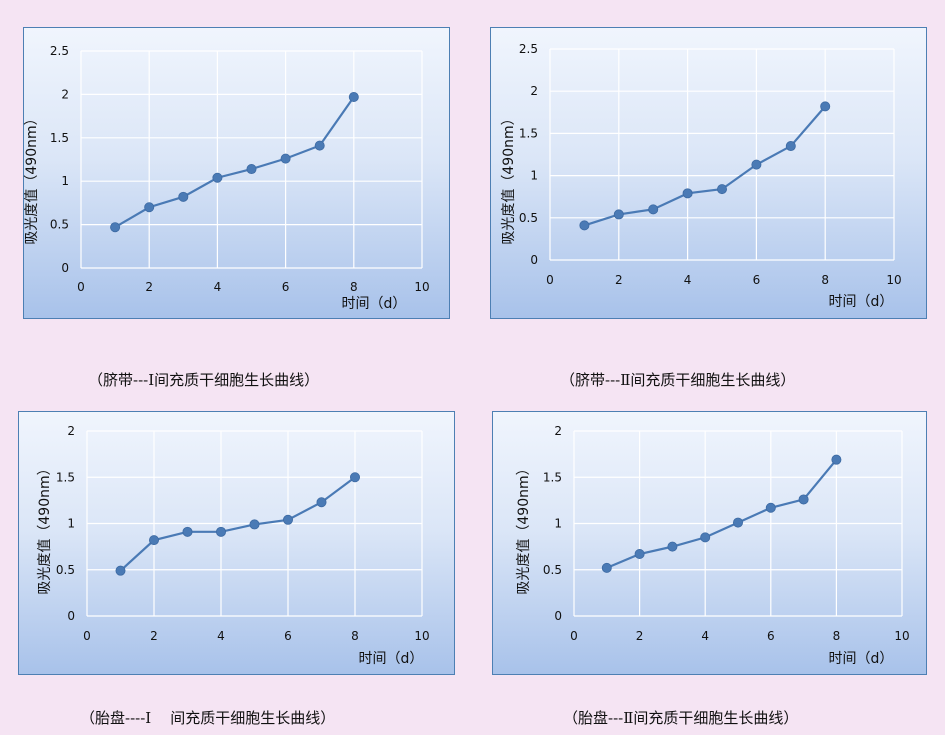 Image resolution: width=945 pixels, height=735 pixels. I want to click on chart-caption: （胎盘----Ⅰ 间充质干细胞生长曲线）, so click(208, 718).